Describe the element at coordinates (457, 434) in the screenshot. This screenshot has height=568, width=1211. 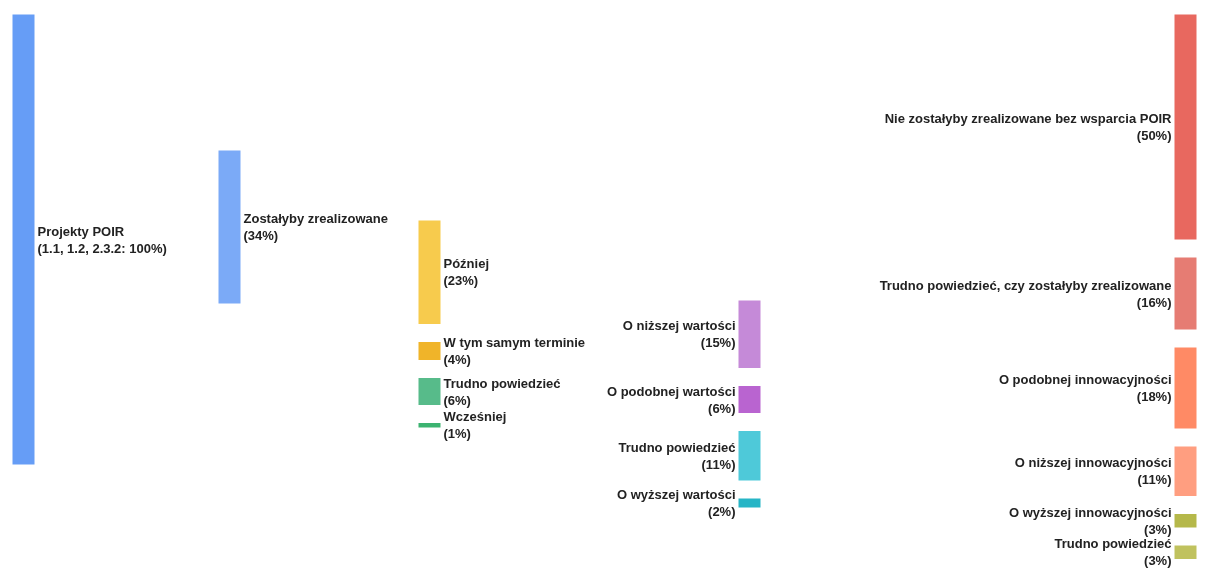
I see `data-label: (1%)` at that location.